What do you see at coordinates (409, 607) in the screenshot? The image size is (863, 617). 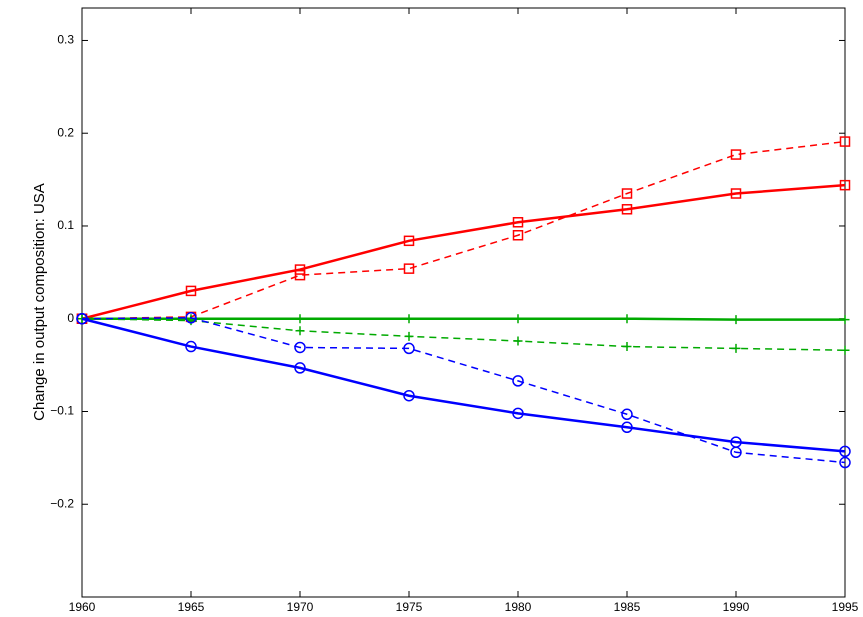 I see `x-tick-label: 1975` at bounding box center [409, 607].